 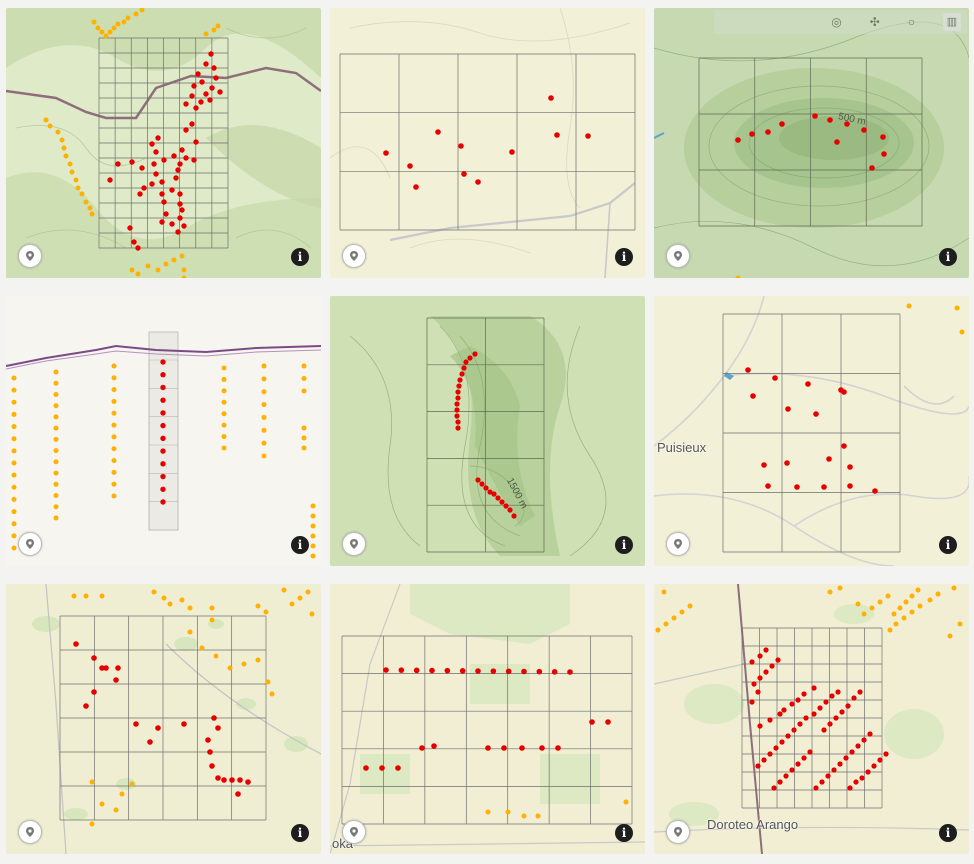 I want to click on map-tile-6: Puisieux i, so click(x=811, y=431).